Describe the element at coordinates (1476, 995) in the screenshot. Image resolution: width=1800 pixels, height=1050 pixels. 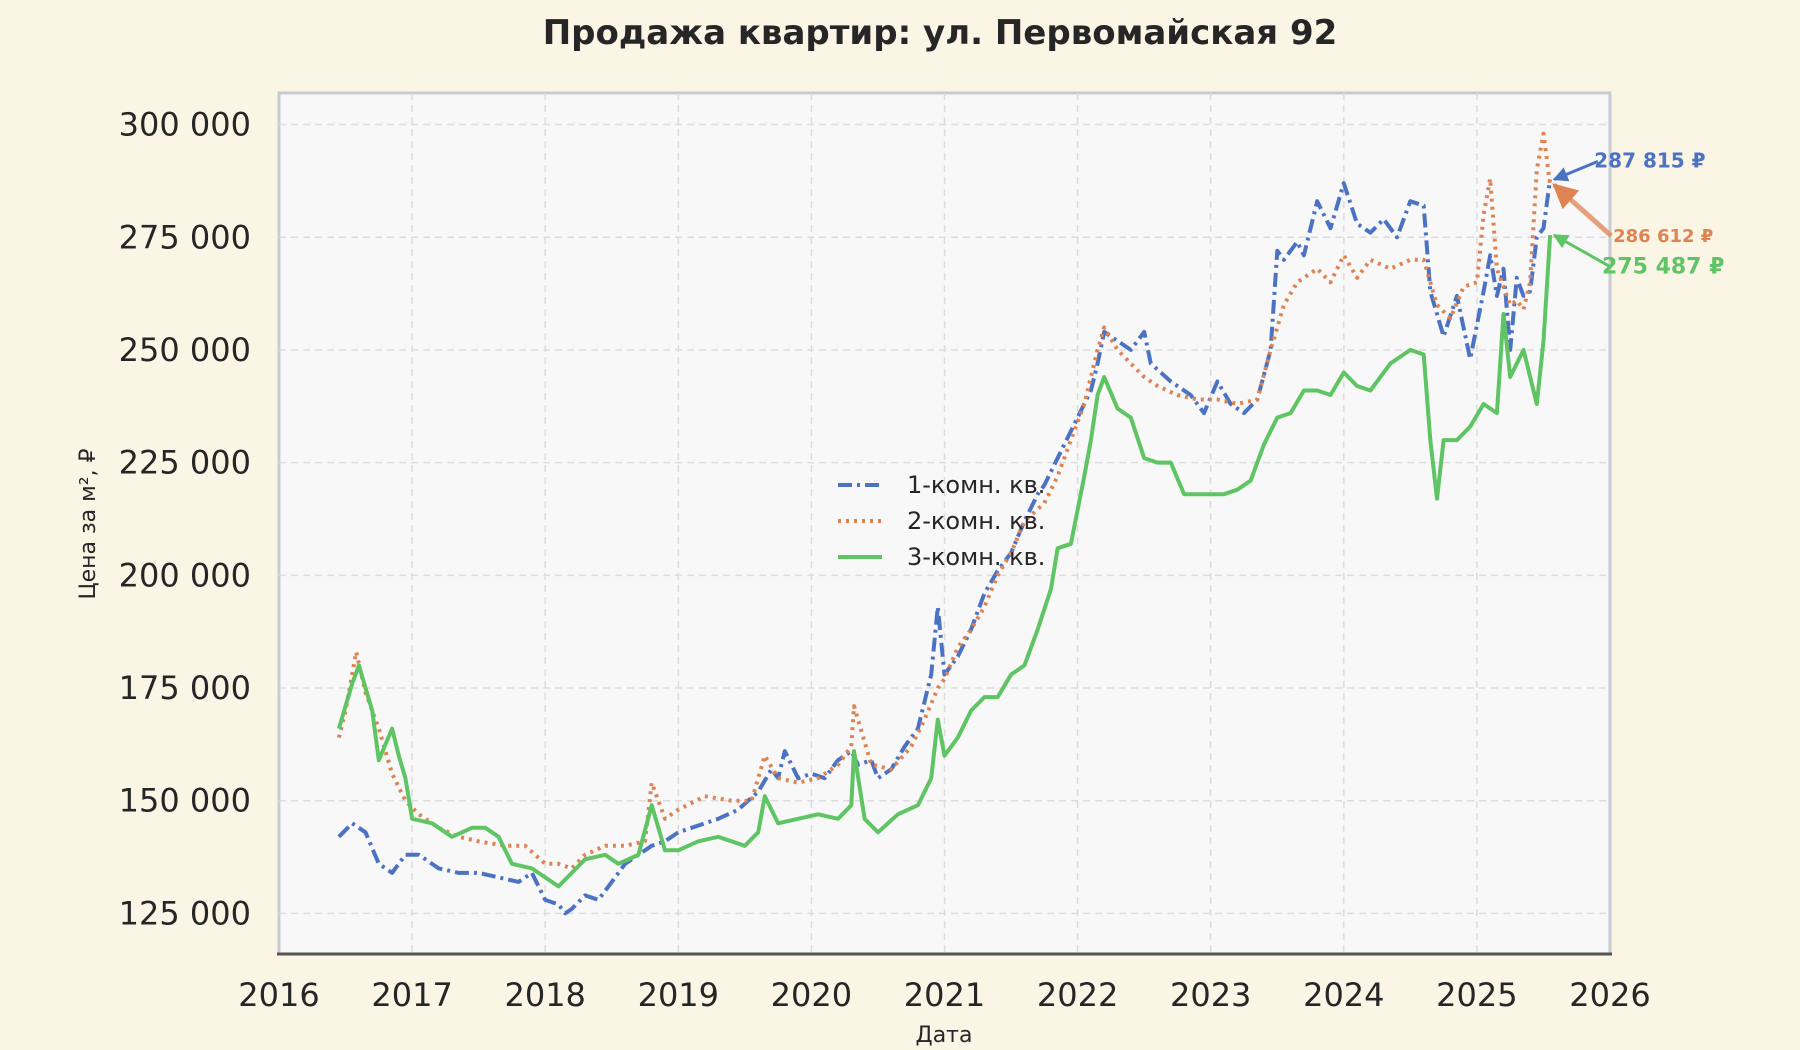
I see `x-tick-label: 2025` at that location.